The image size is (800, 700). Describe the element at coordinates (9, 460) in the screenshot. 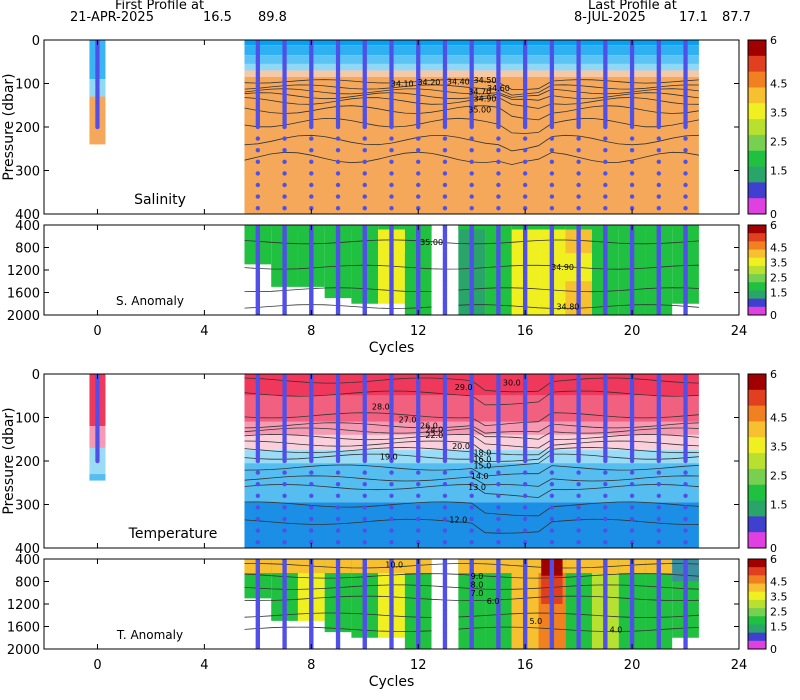

I see `y-axis-title: Pressure (dbar)` at that location.